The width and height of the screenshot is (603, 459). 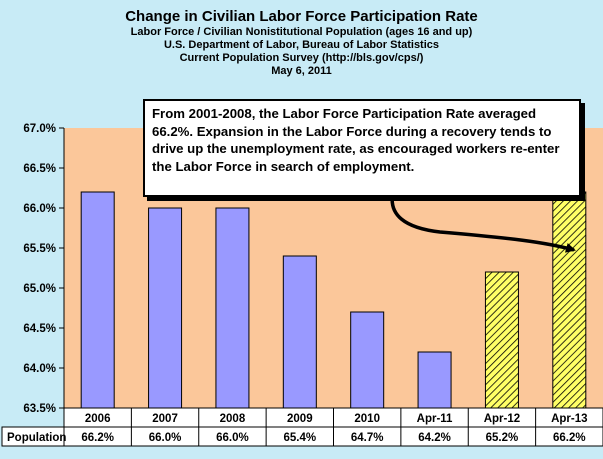 I want to click on x-tick-label: Apr-11, so click(x=435, y=419).